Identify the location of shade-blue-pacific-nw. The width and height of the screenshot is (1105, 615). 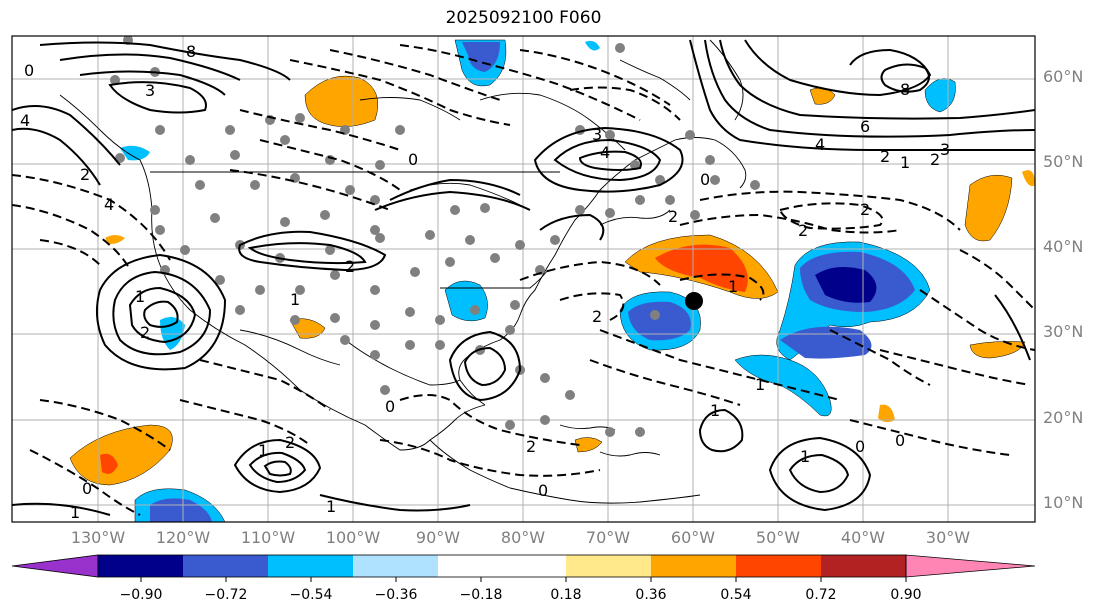
(135, 153).